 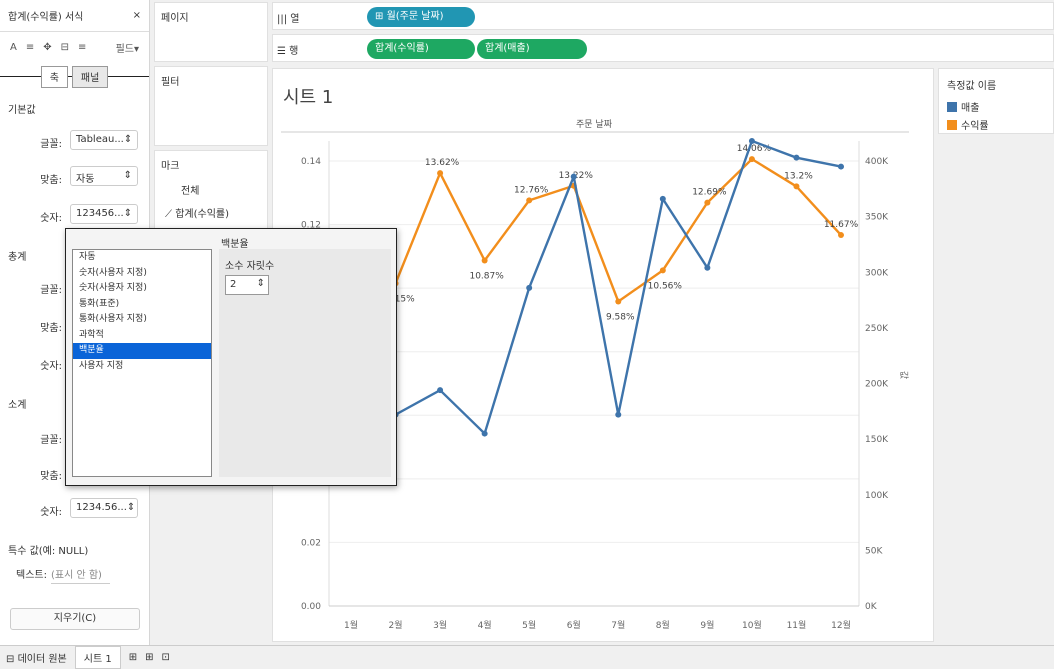 I want to click on number-dropdown: 123456... ⇕, so click(x=104, y=214).